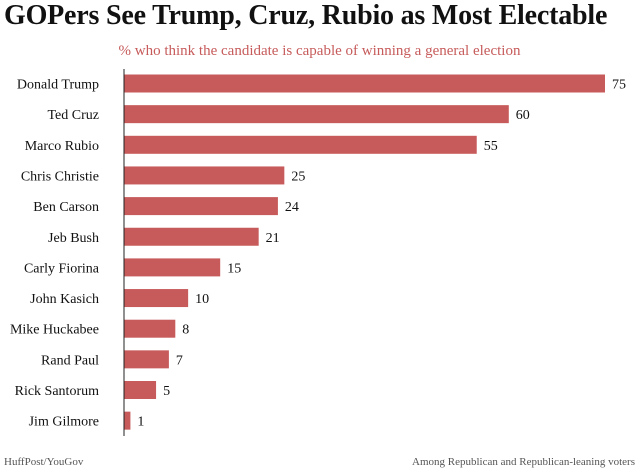  What do you see at coordinates (58, 85) in the screenshot?
I see `category-label: Donald Trump` at bounding box center [58, 85].